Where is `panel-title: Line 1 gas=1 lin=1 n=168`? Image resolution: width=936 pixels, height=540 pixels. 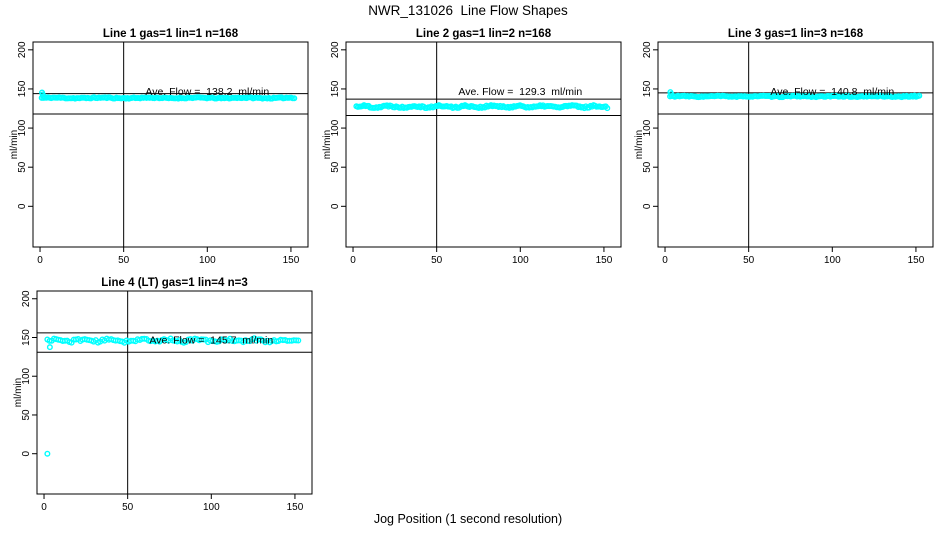 panel-title: Line 1 gas=1 lin=1 n=168 is located at coordinates (171, 34).